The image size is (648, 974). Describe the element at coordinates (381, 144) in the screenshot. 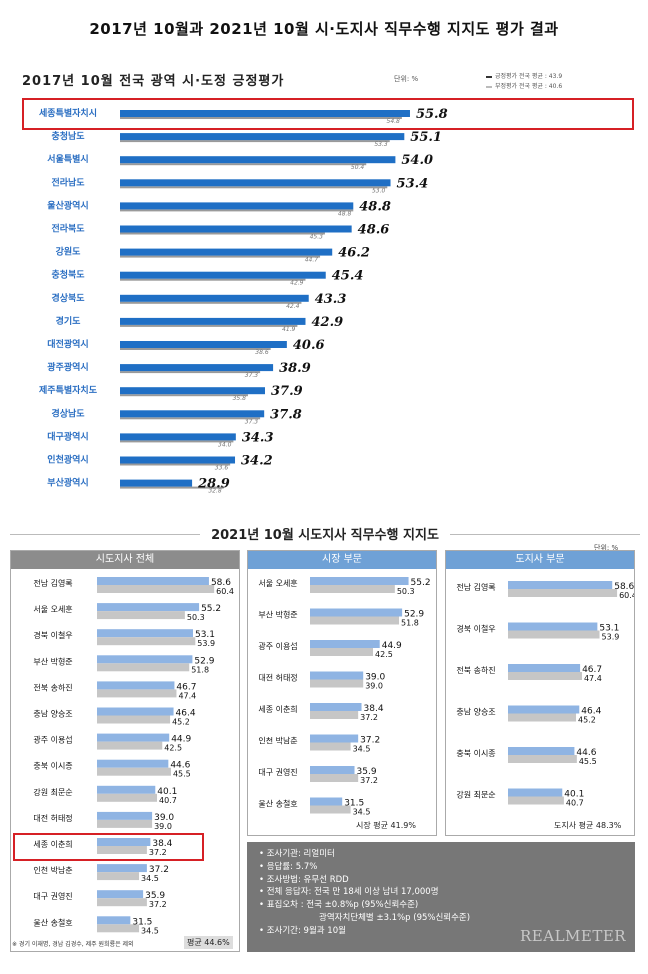

I see `value-label-secondary: 53.3` at that location.